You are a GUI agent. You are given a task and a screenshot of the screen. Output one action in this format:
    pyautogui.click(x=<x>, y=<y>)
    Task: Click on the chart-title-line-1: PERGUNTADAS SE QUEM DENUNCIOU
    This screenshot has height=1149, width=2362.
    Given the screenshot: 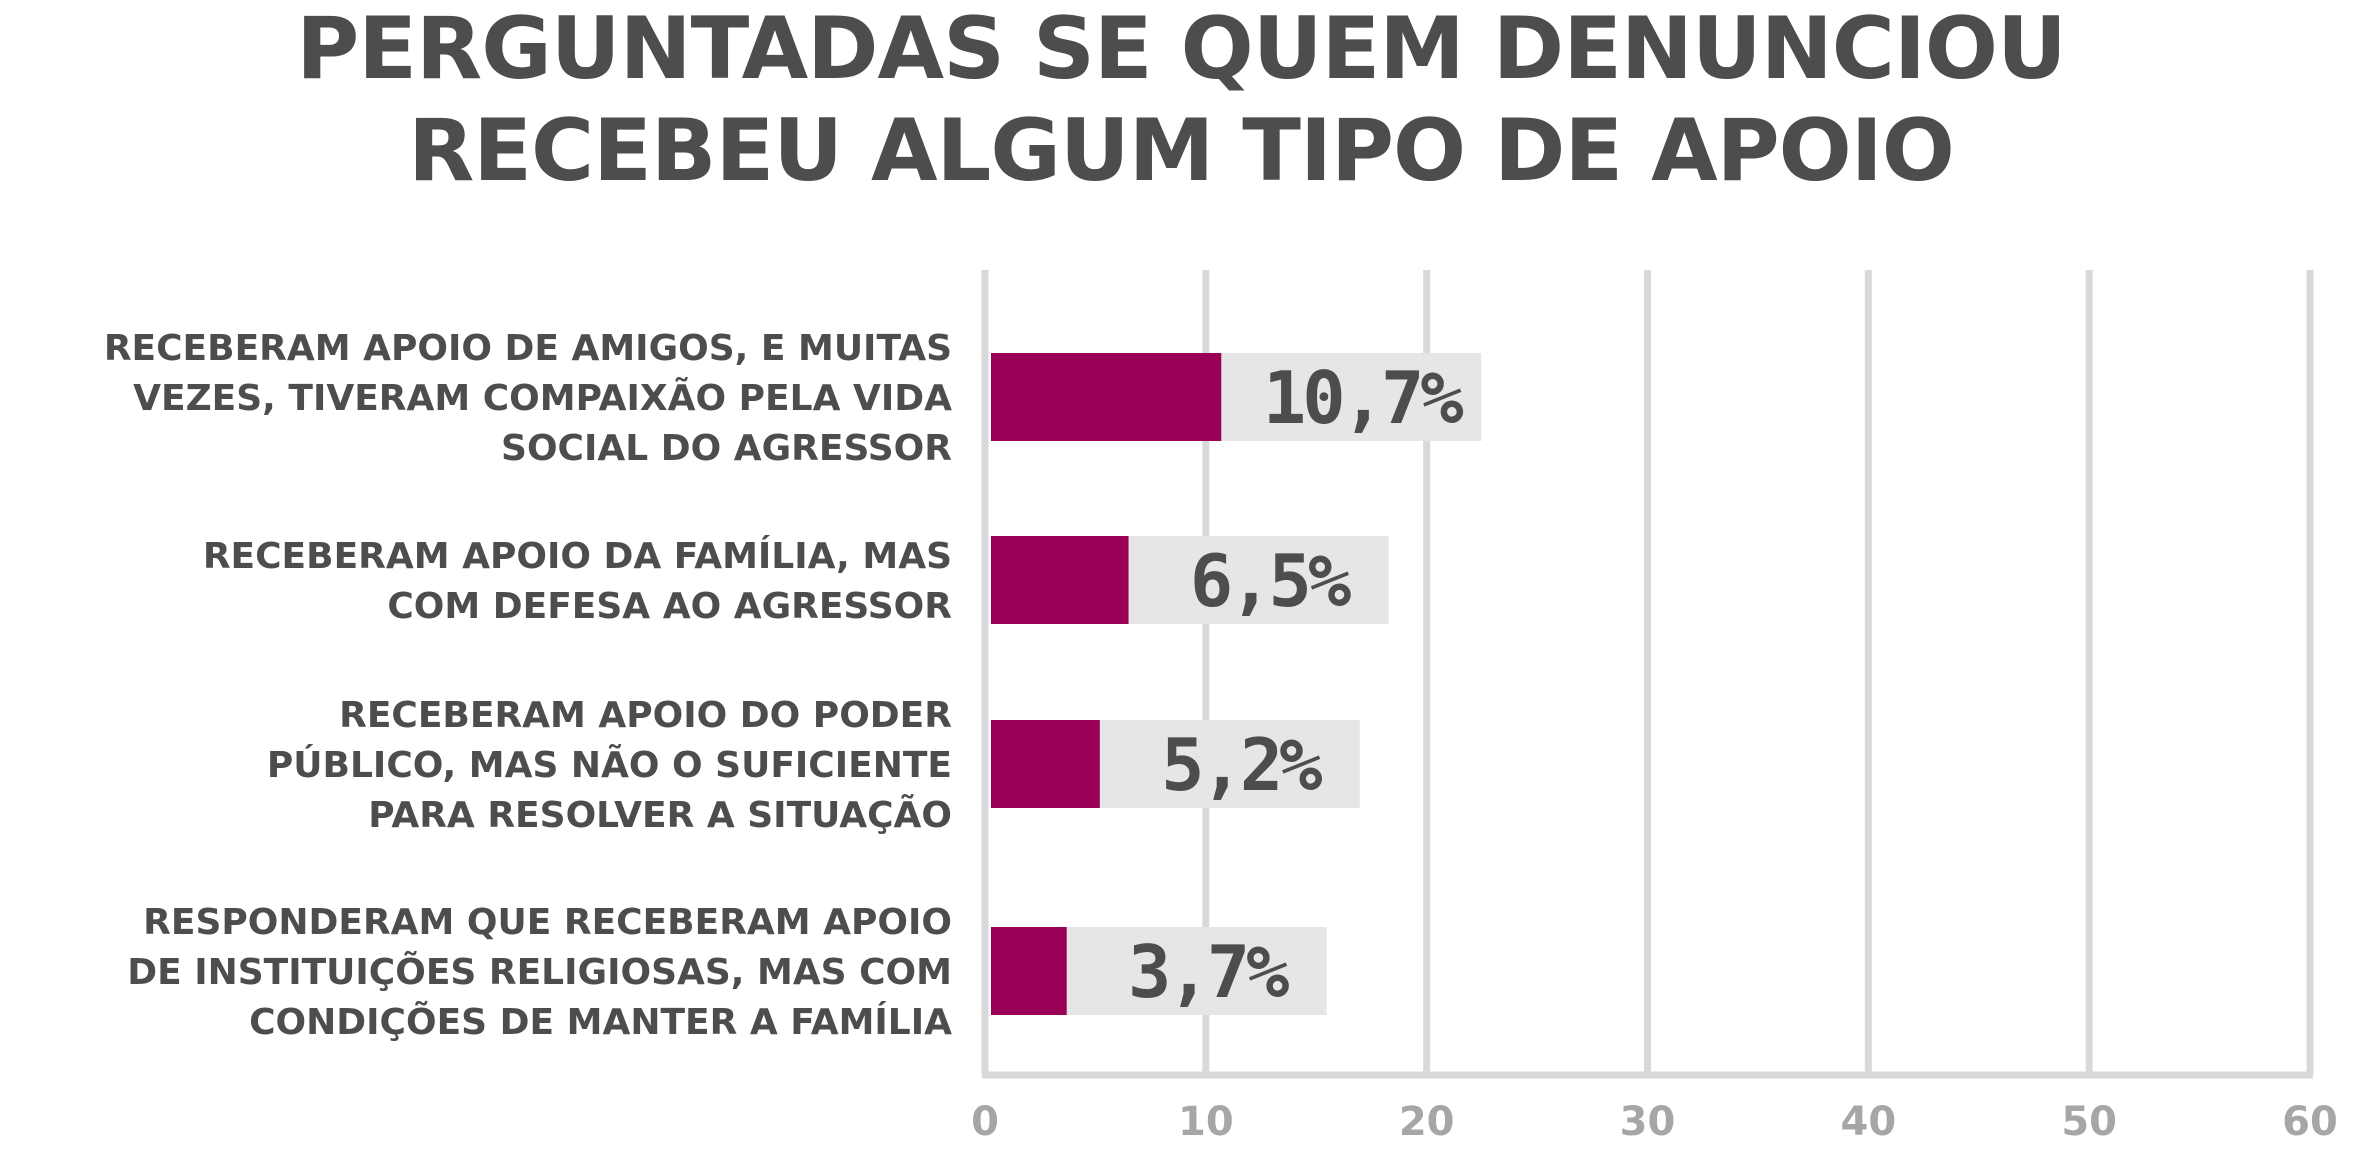 What is the action you would take?
    pyautogui.click(x=1181, y=49)
    